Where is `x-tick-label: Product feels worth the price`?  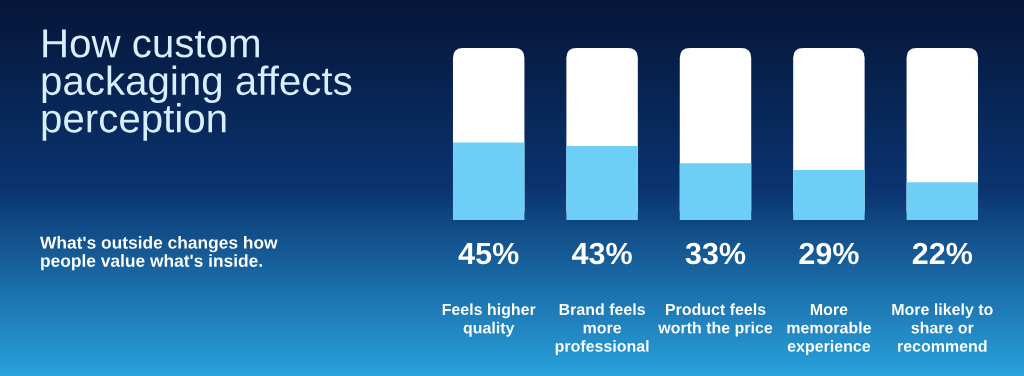 x-tick-label: Product feels worth the price is located at coordinates (715, 320).